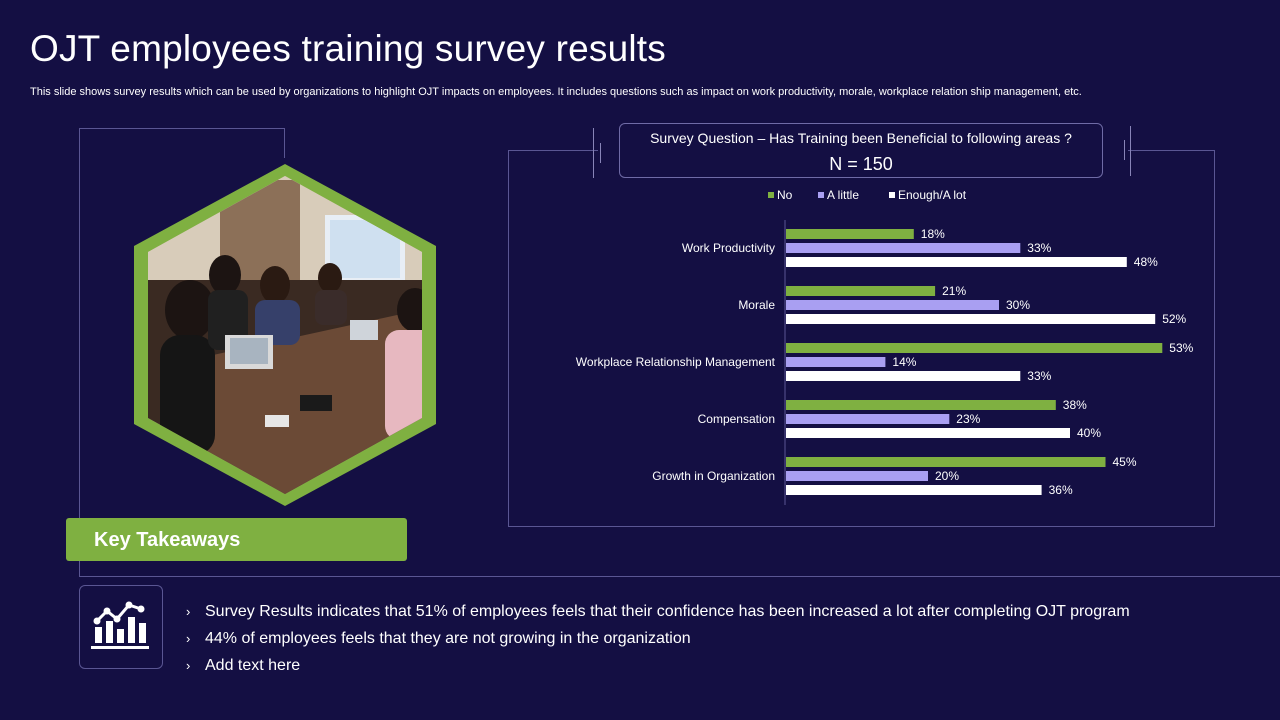  Describe the element at coordinates (679, 576) in the screenshot. I see `divider-line` at that location.